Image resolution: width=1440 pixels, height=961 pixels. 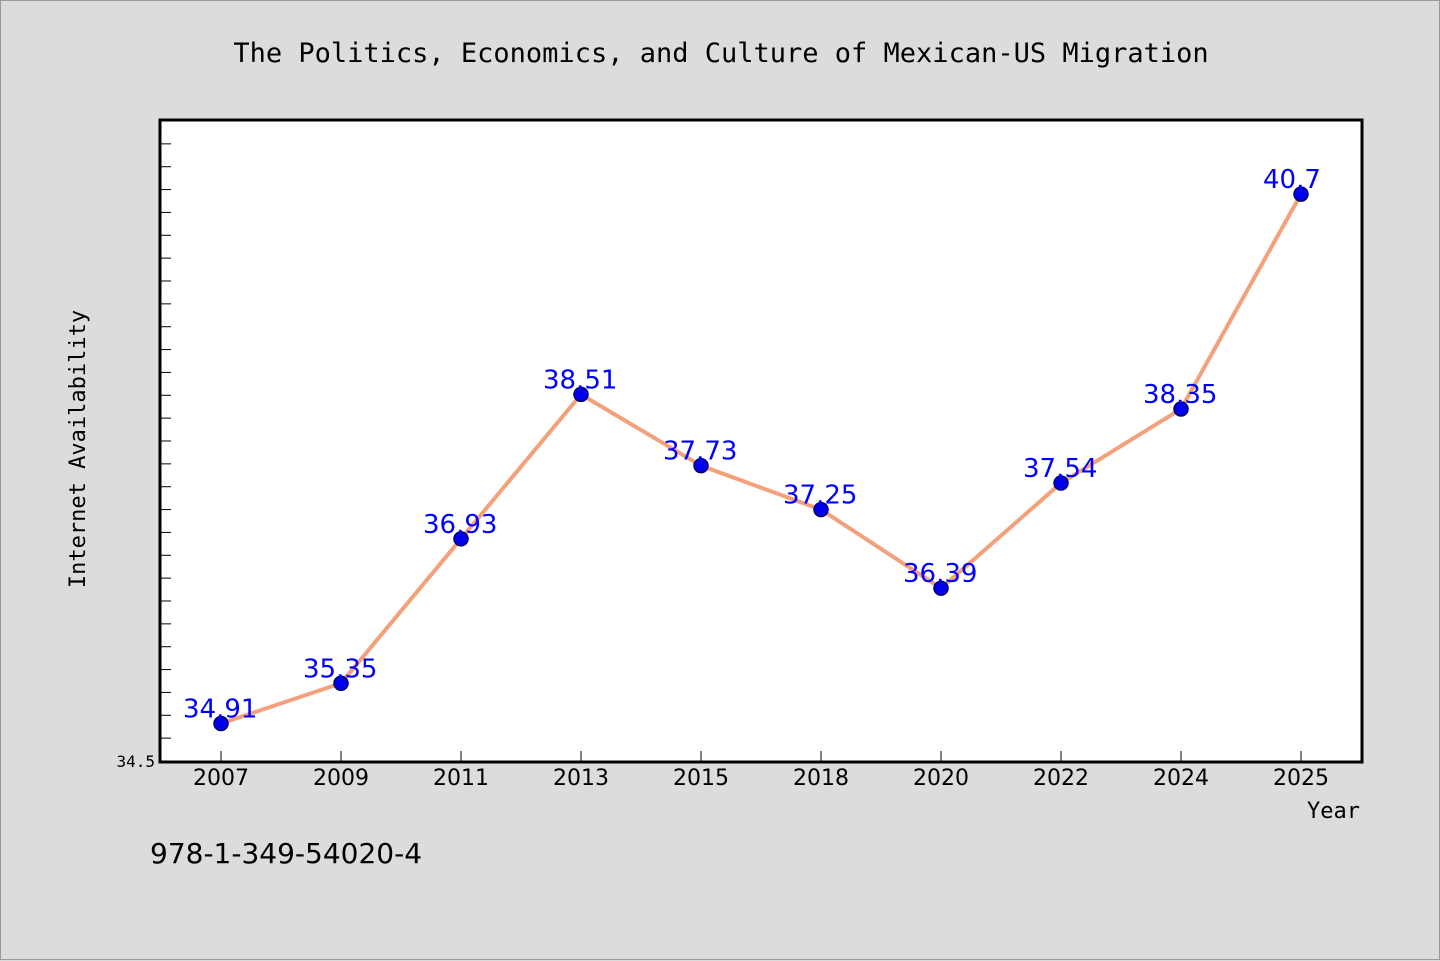 I want to click on x-tick-label: 2009, so click(x=341, y=778).